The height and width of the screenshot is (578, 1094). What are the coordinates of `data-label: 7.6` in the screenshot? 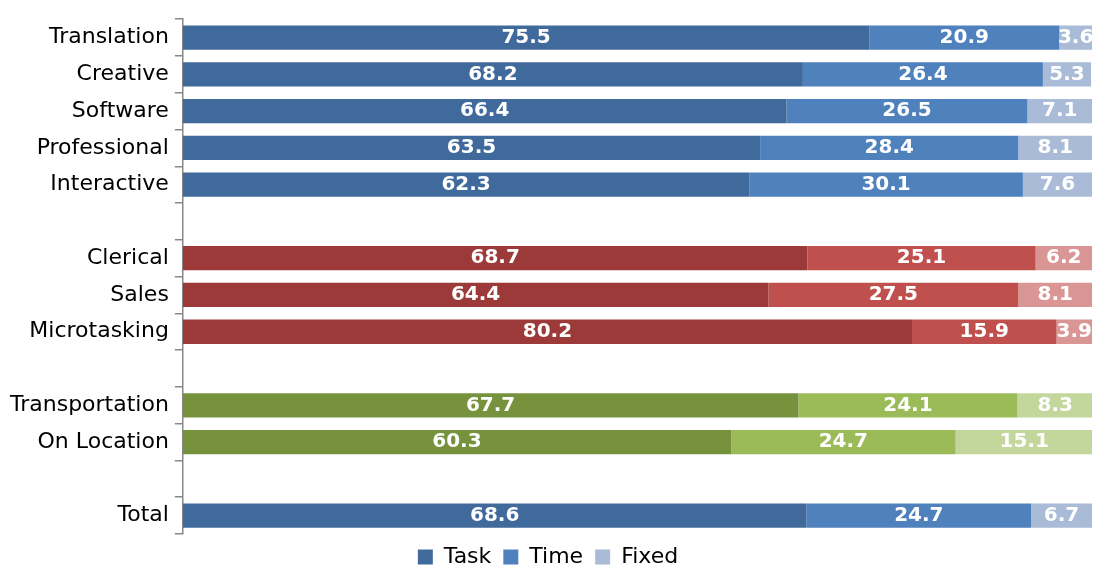 It's located at (1057, 182).